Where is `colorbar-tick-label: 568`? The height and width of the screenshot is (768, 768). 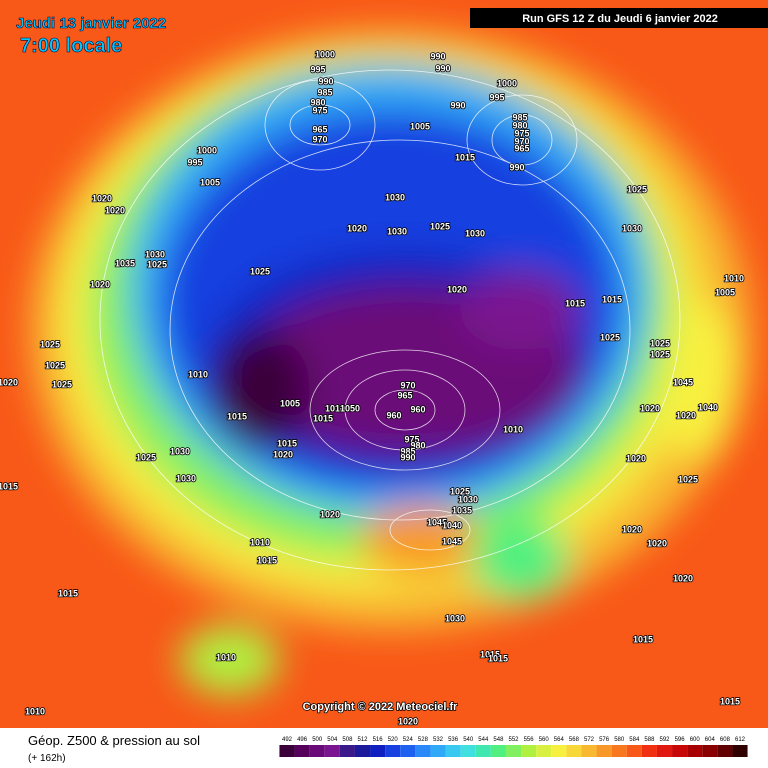 colorbar-tick-label: 568 is located at coordinates (574, 740).